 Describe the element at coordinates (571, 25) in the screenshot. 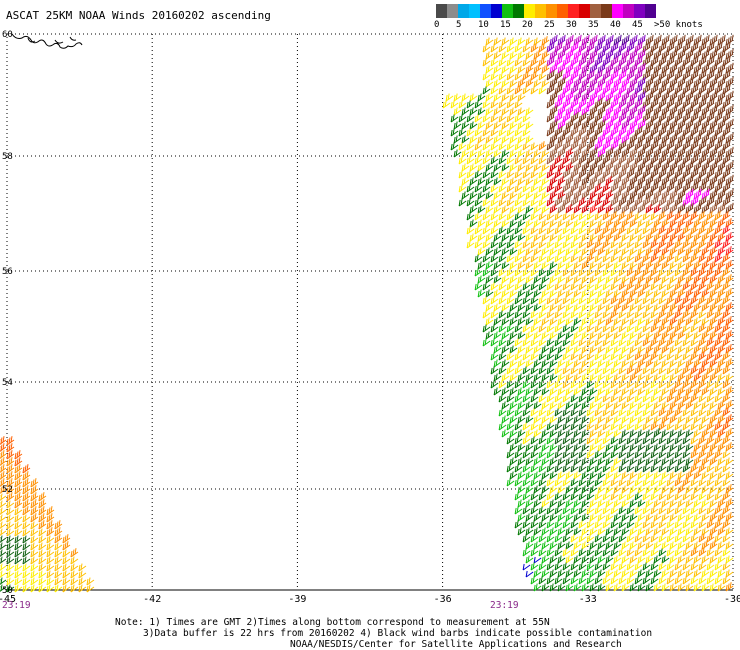

I see `legend-label: 30` at that location.